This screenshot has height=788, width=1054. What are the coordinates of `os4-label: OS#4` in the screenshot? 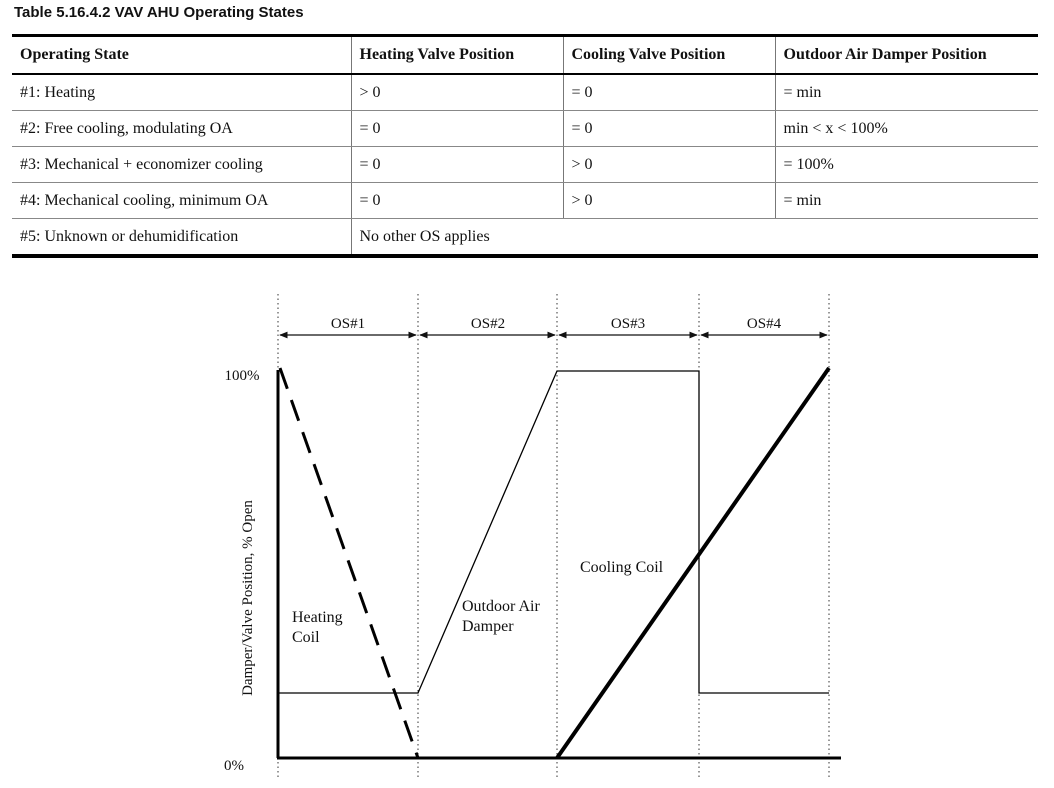 It's located at (764, 324).